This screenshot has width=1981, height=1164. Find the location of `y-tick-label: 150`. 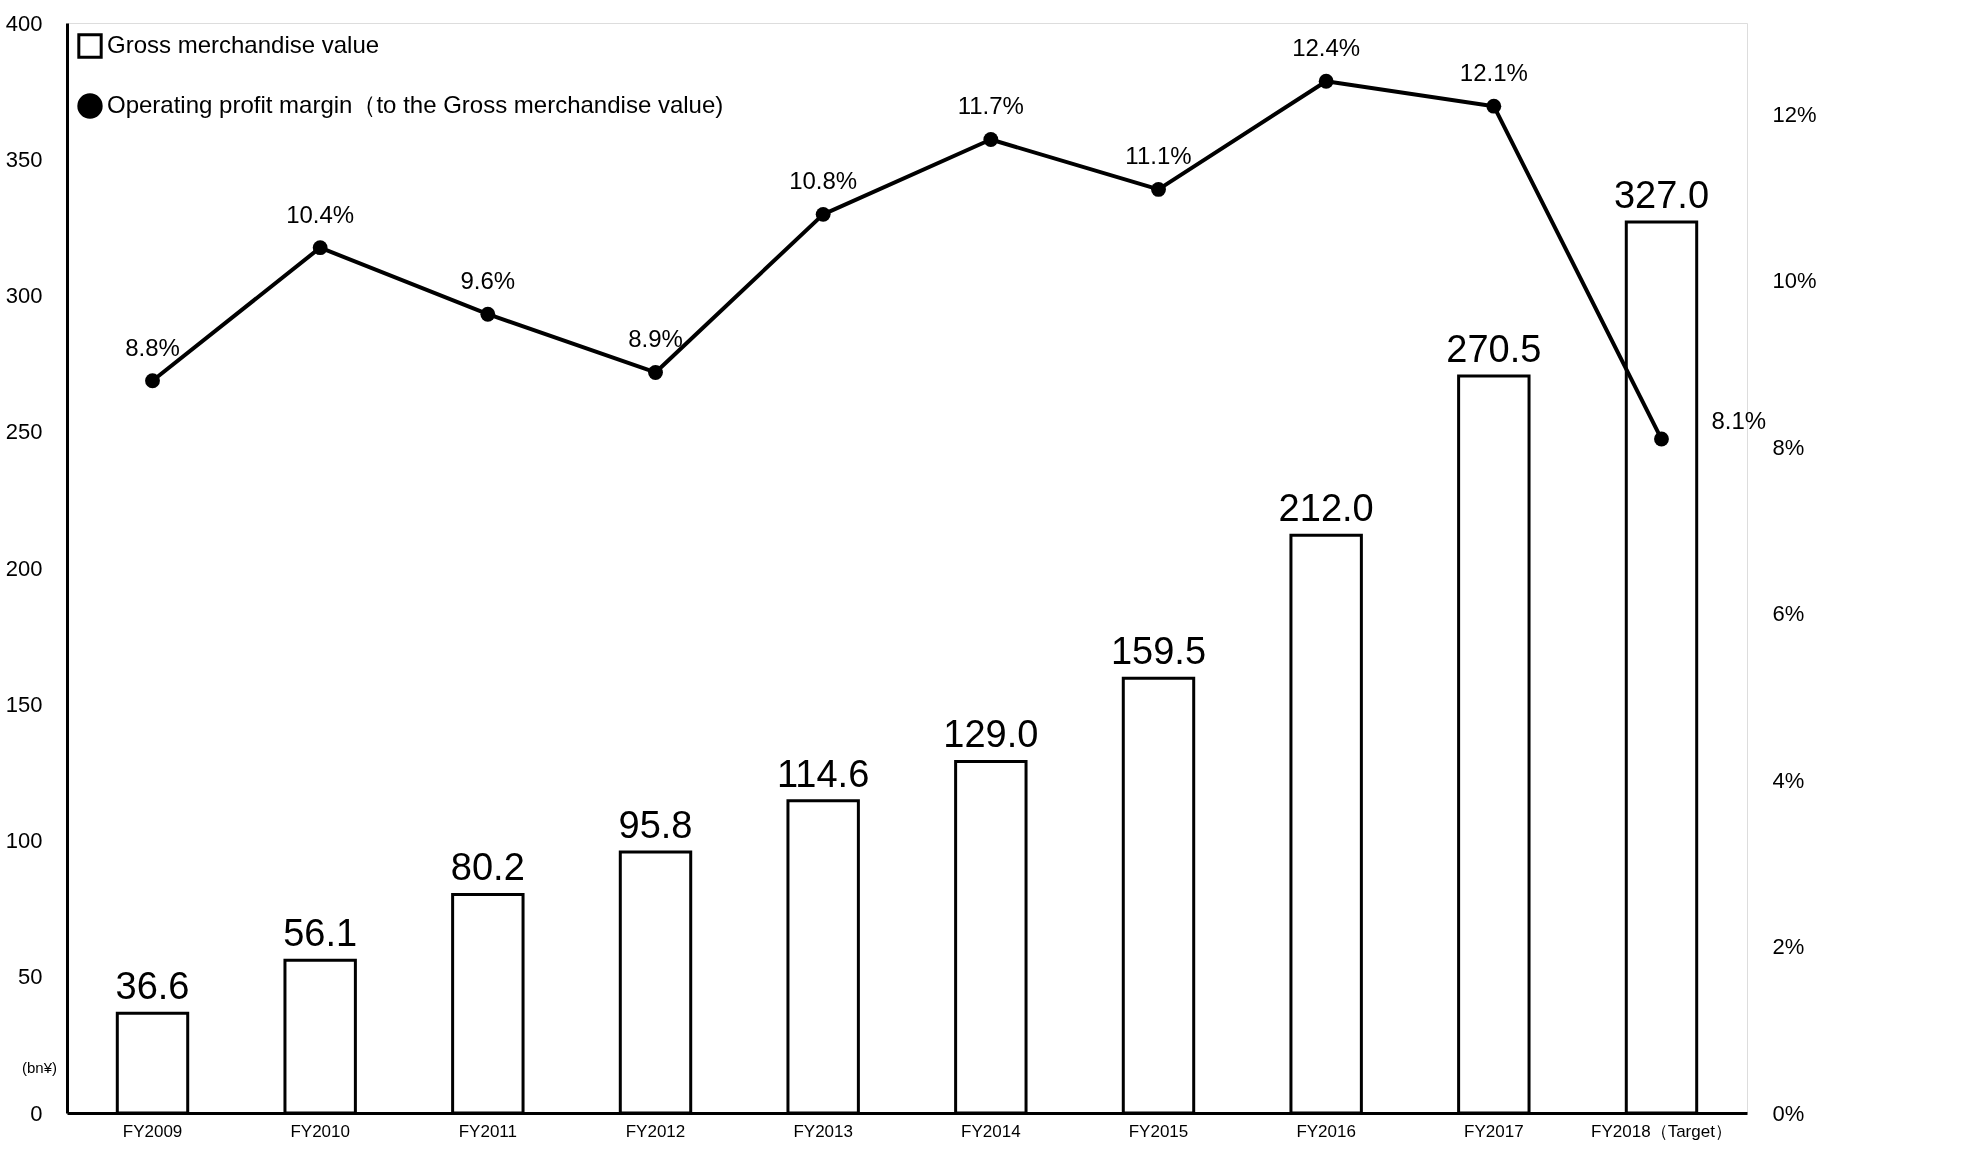

y-tick-label: 150 is located at coordinates (24, 704).